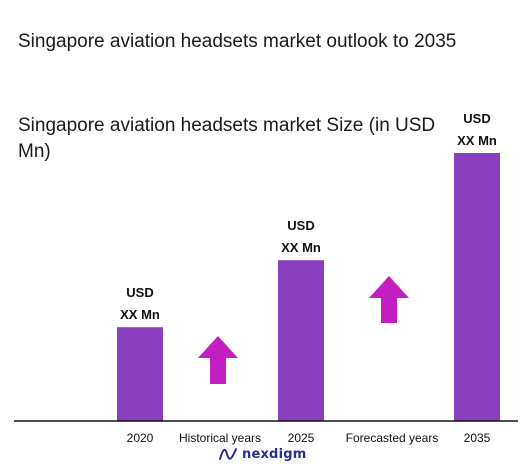 The height and width of the screenshot is (466, 528). I want to click on nexdigm-logo-text: nexdigm, so click(274, 454).